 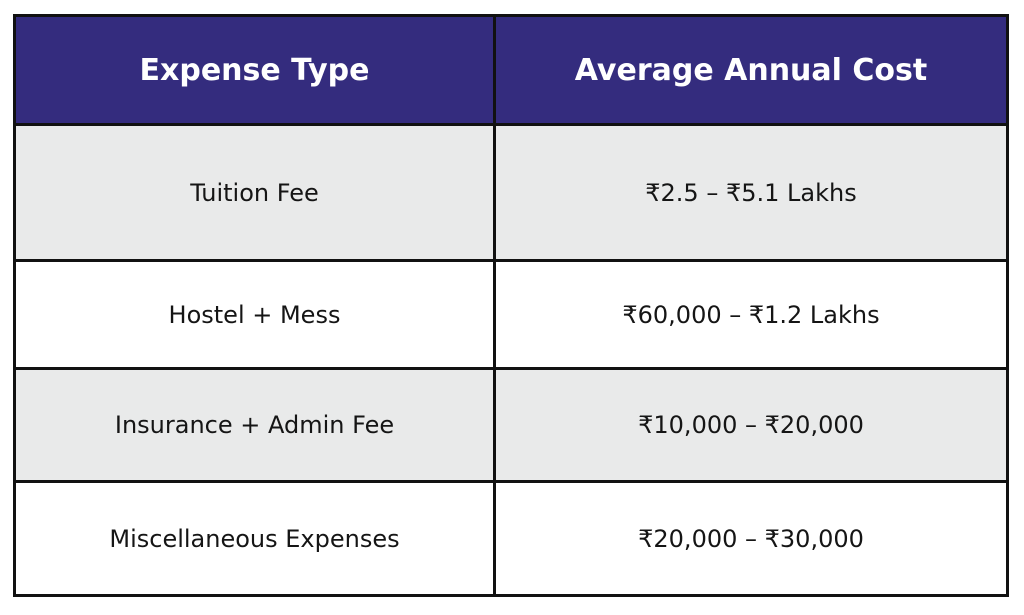 What do you see at coordinates (254, 70) in the screenshot?
I see `header-expense-type: Expense Type` at bounding box center [254, 70].